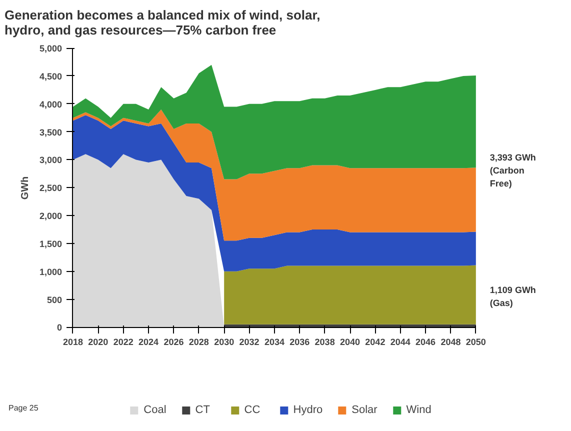 The image size is (571, 431). What do you see at coordinates (50, 216) in the screenshot?
I see `y-tick-label: 2,000` at bounding box center [50, 216].